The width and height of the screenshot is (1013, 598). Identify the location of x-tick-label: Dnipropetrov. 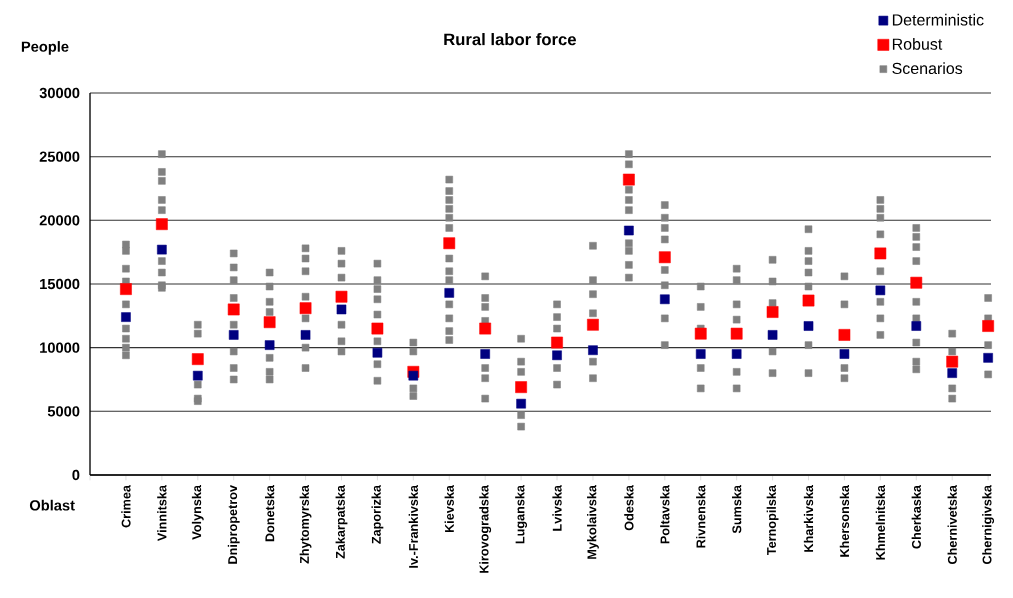
(233, 524).